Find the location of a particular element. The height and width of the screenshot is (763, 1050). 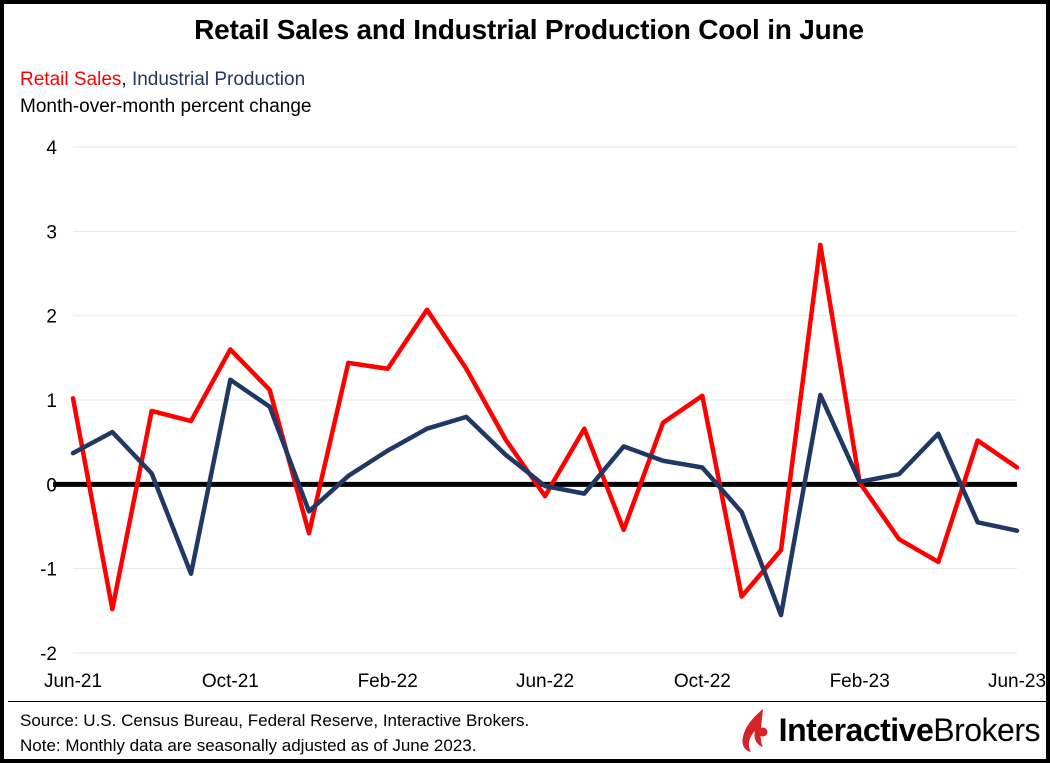

x-axis-tick-label: Feb-22 is located at coordinates (388, 681).